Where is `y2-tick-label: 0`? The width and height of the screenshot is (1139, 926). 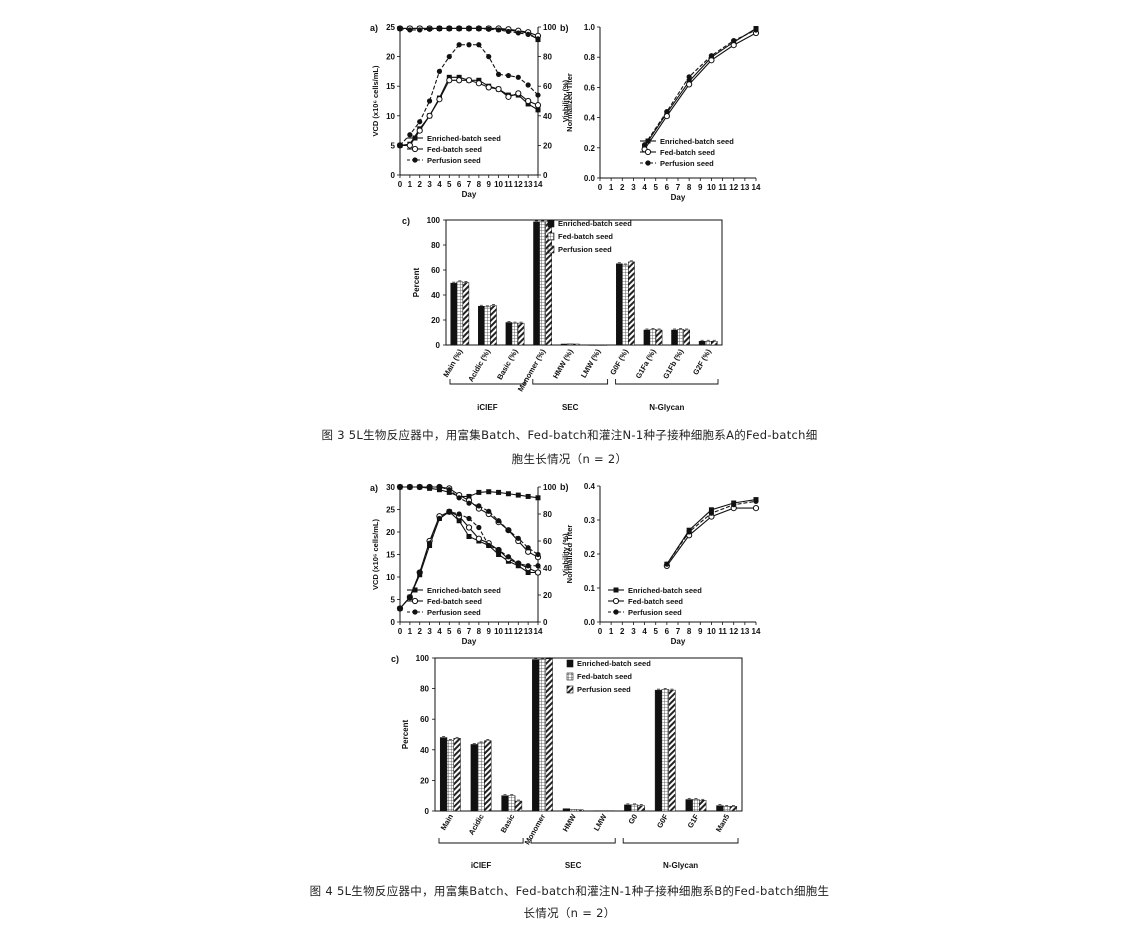
y2-tick-label: 0 is located at coordinates (545, 175).